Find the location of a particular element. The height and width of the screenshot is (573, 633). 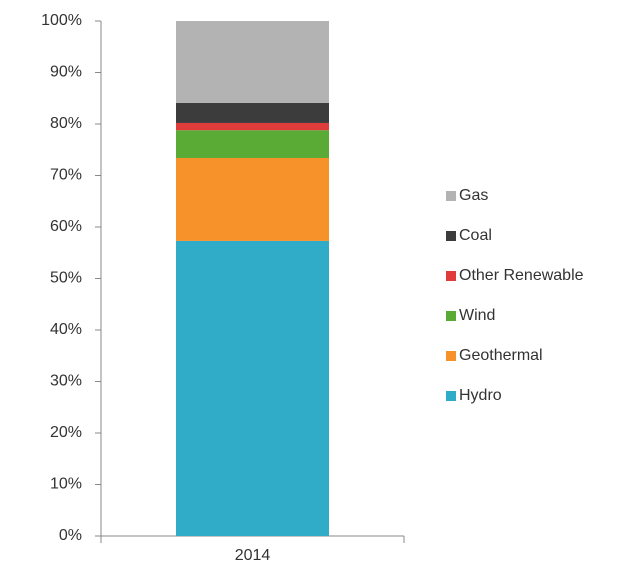

legend-label: Gas is located at coordinates (473, 195).